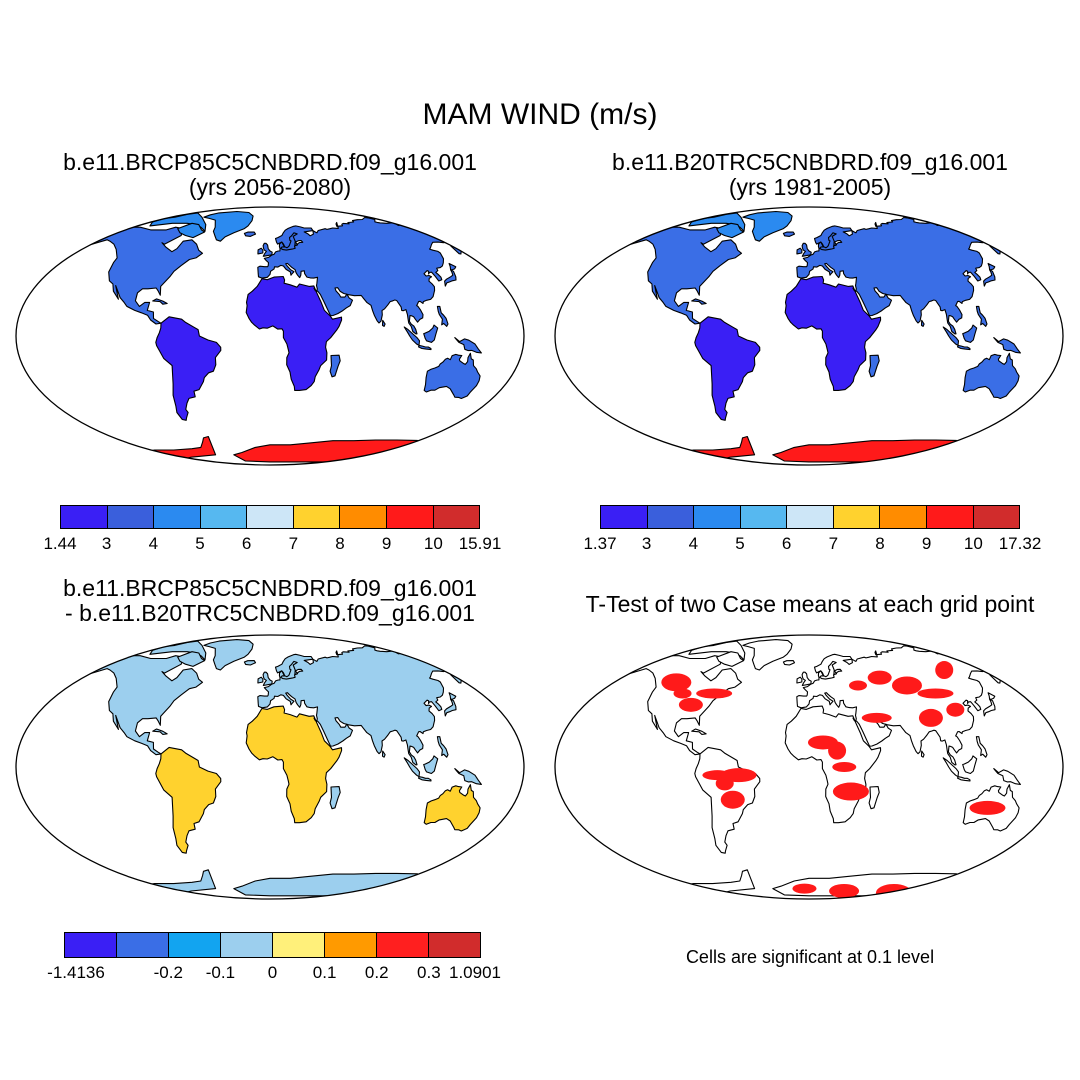  I want to click on landmass-antarcticaE, so click(336, 451).